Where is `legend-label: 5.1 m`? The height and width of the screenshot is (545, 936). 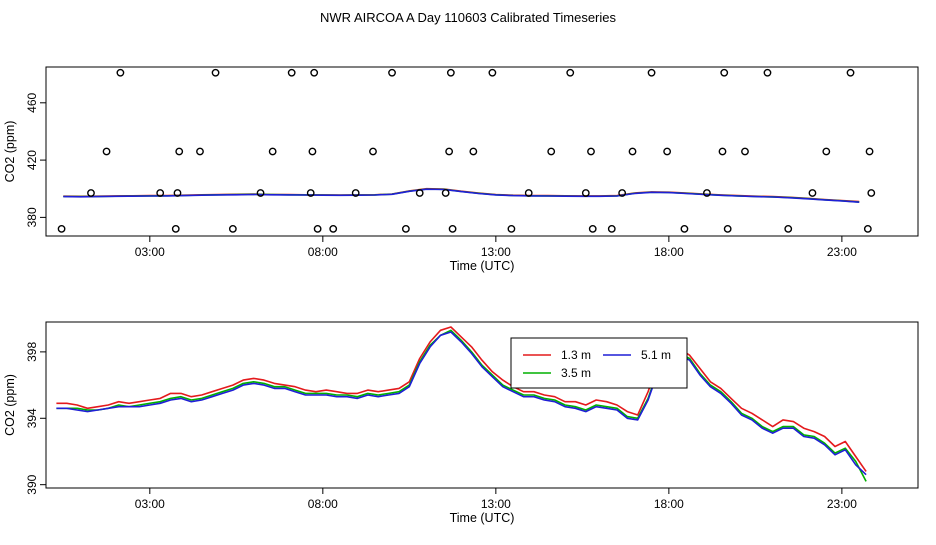
legend-label: 5.1 m is located at coordinates (656, 355).